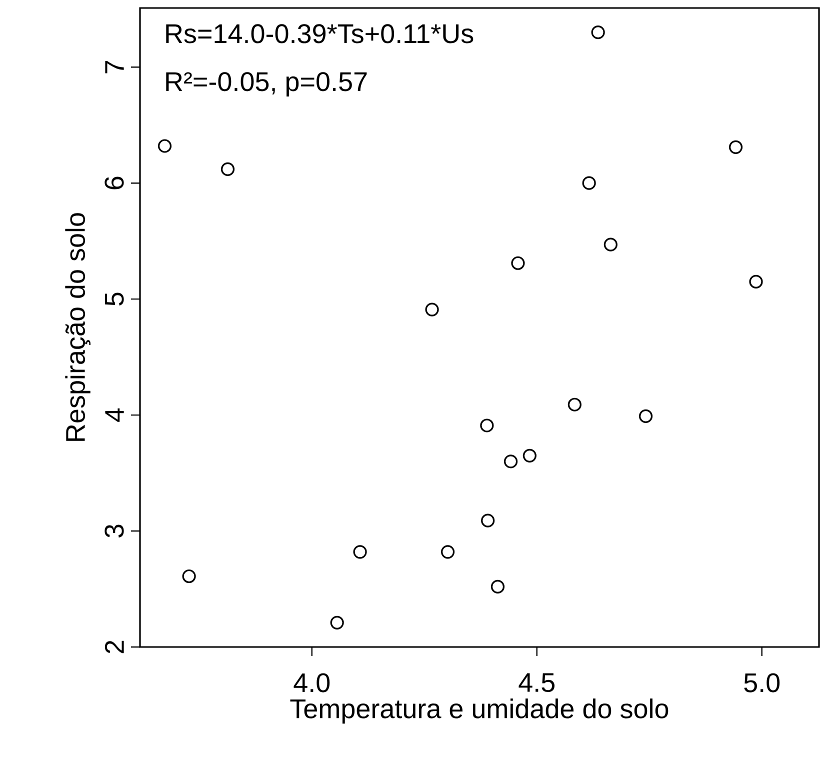 The width and height of the screenshot is (821, 780). Describe the element at coordinates (536, 682) in the screenshot. I see `x-tick-label: 4.5` at that location.